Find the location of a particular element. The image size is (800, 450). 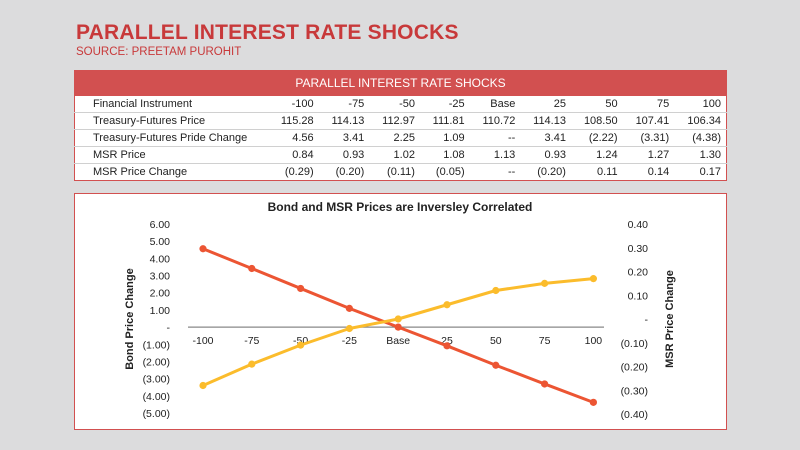

y2-tick-label: 0.30 is located at coordinates (638, 249).